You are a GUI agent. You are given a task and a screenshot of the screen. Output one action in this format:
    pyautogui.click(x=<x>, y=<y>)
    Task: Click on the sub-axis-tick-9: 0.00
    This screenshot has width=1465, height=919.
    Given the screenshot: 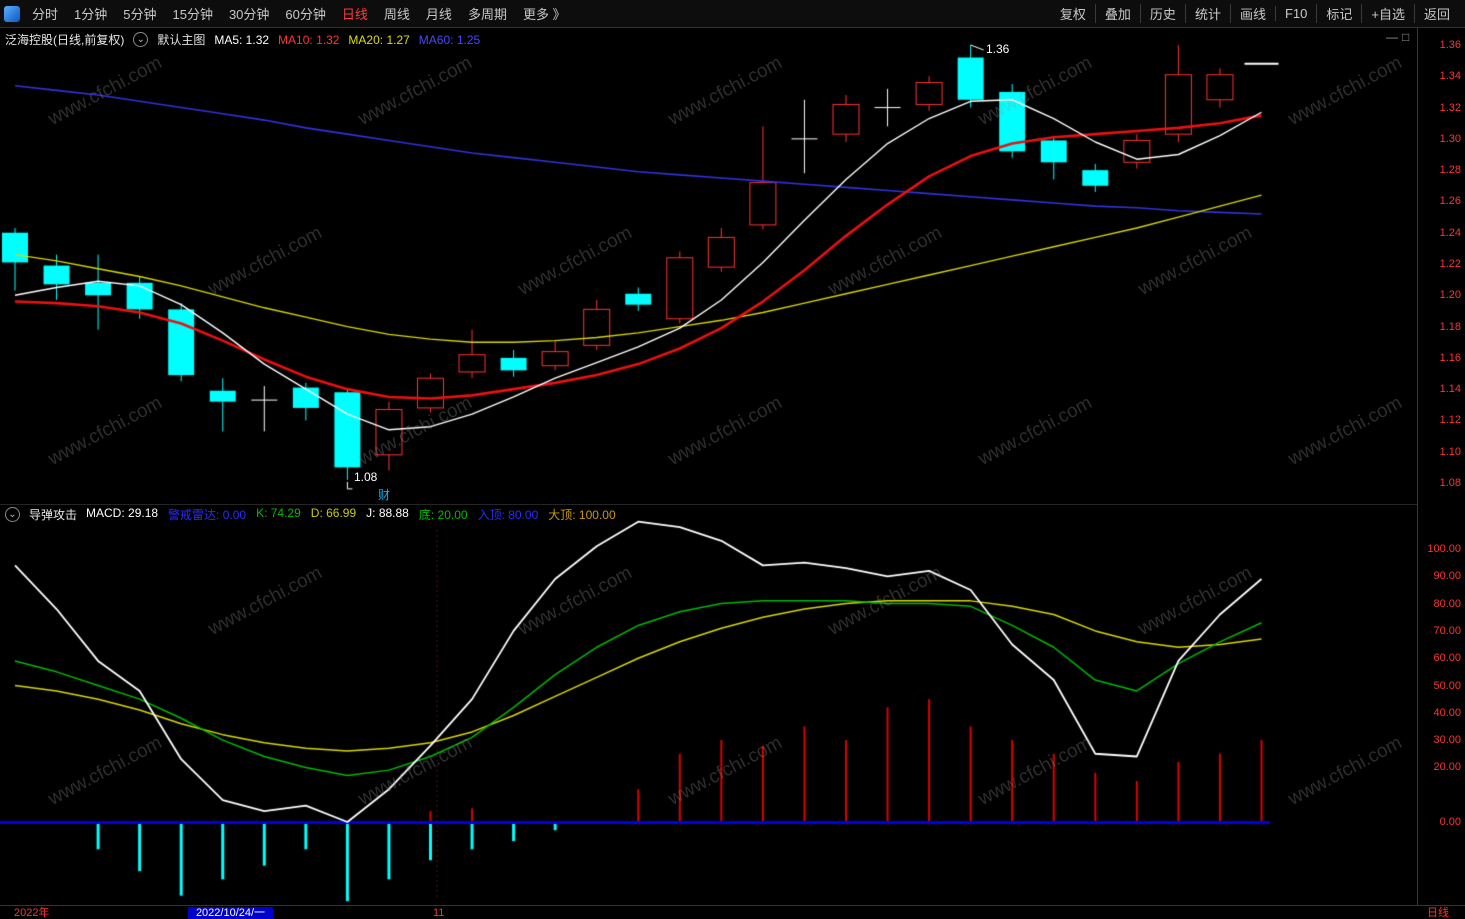 What is the action you would take?
    pyautogui.click(x=1450, y=822)
    